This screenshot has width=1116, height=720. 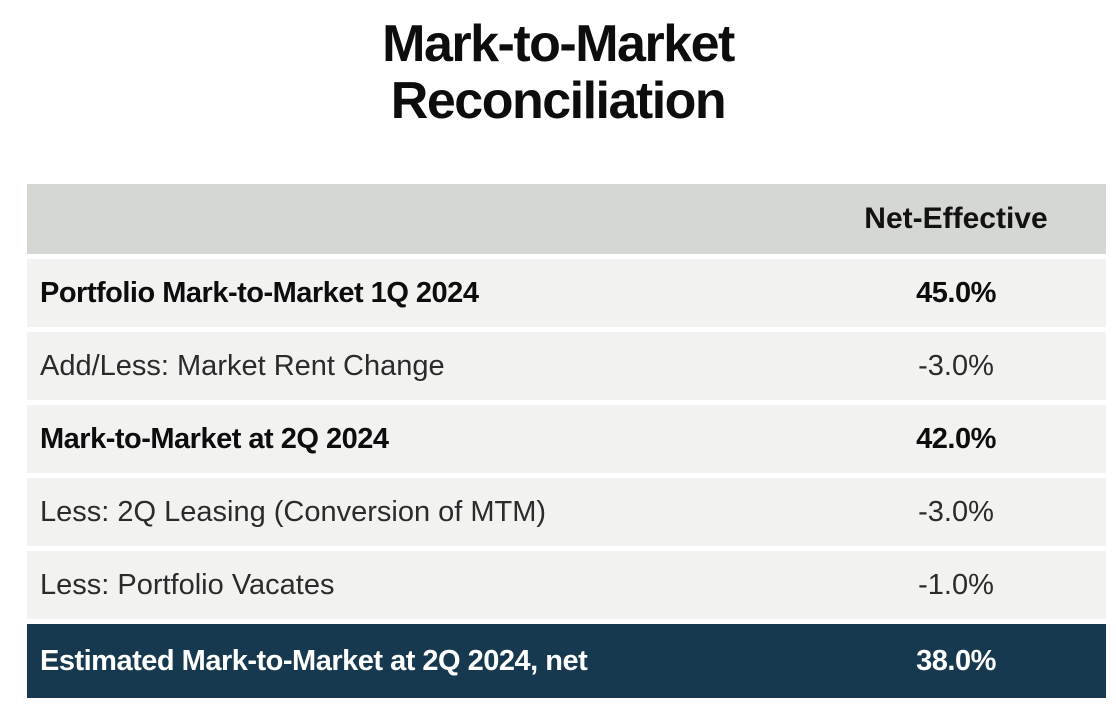 I want to click on header-value-cell: Net-Effective, so click(x=956, y=218).